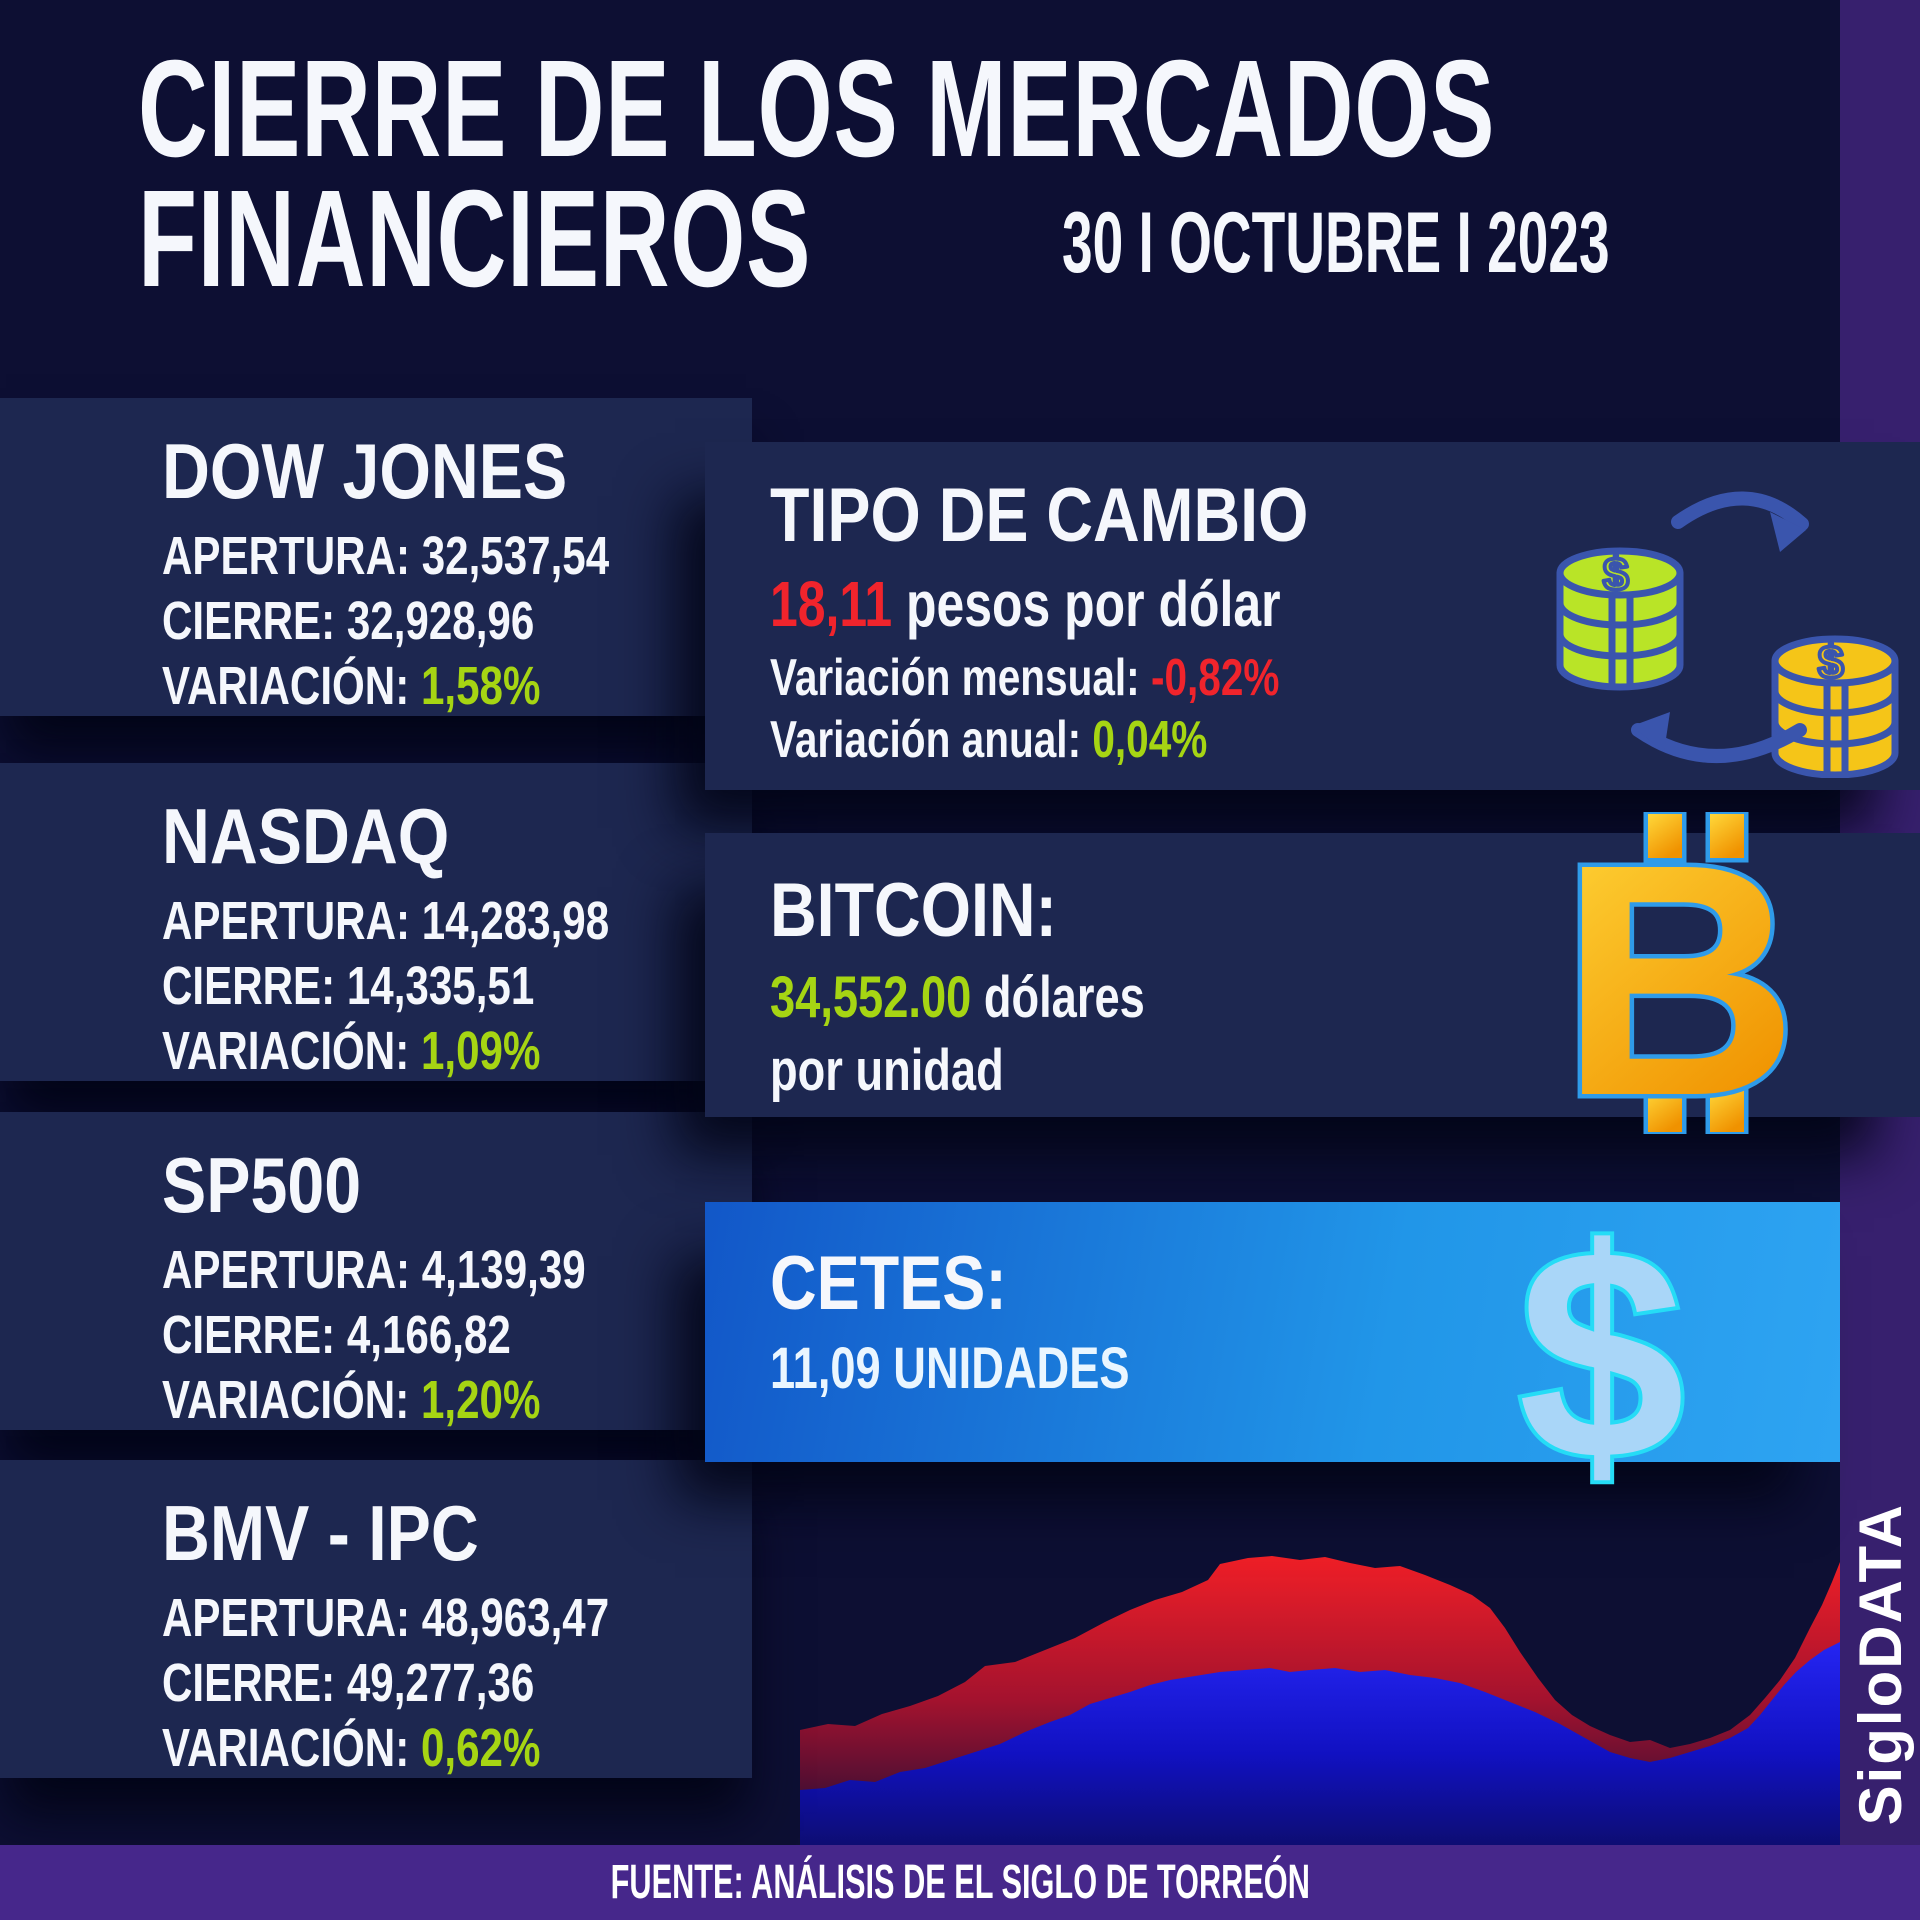 This screenshot has height=1920, width=1920. I want to click on dollar-sign-icon: $, so click(1601, 1354).